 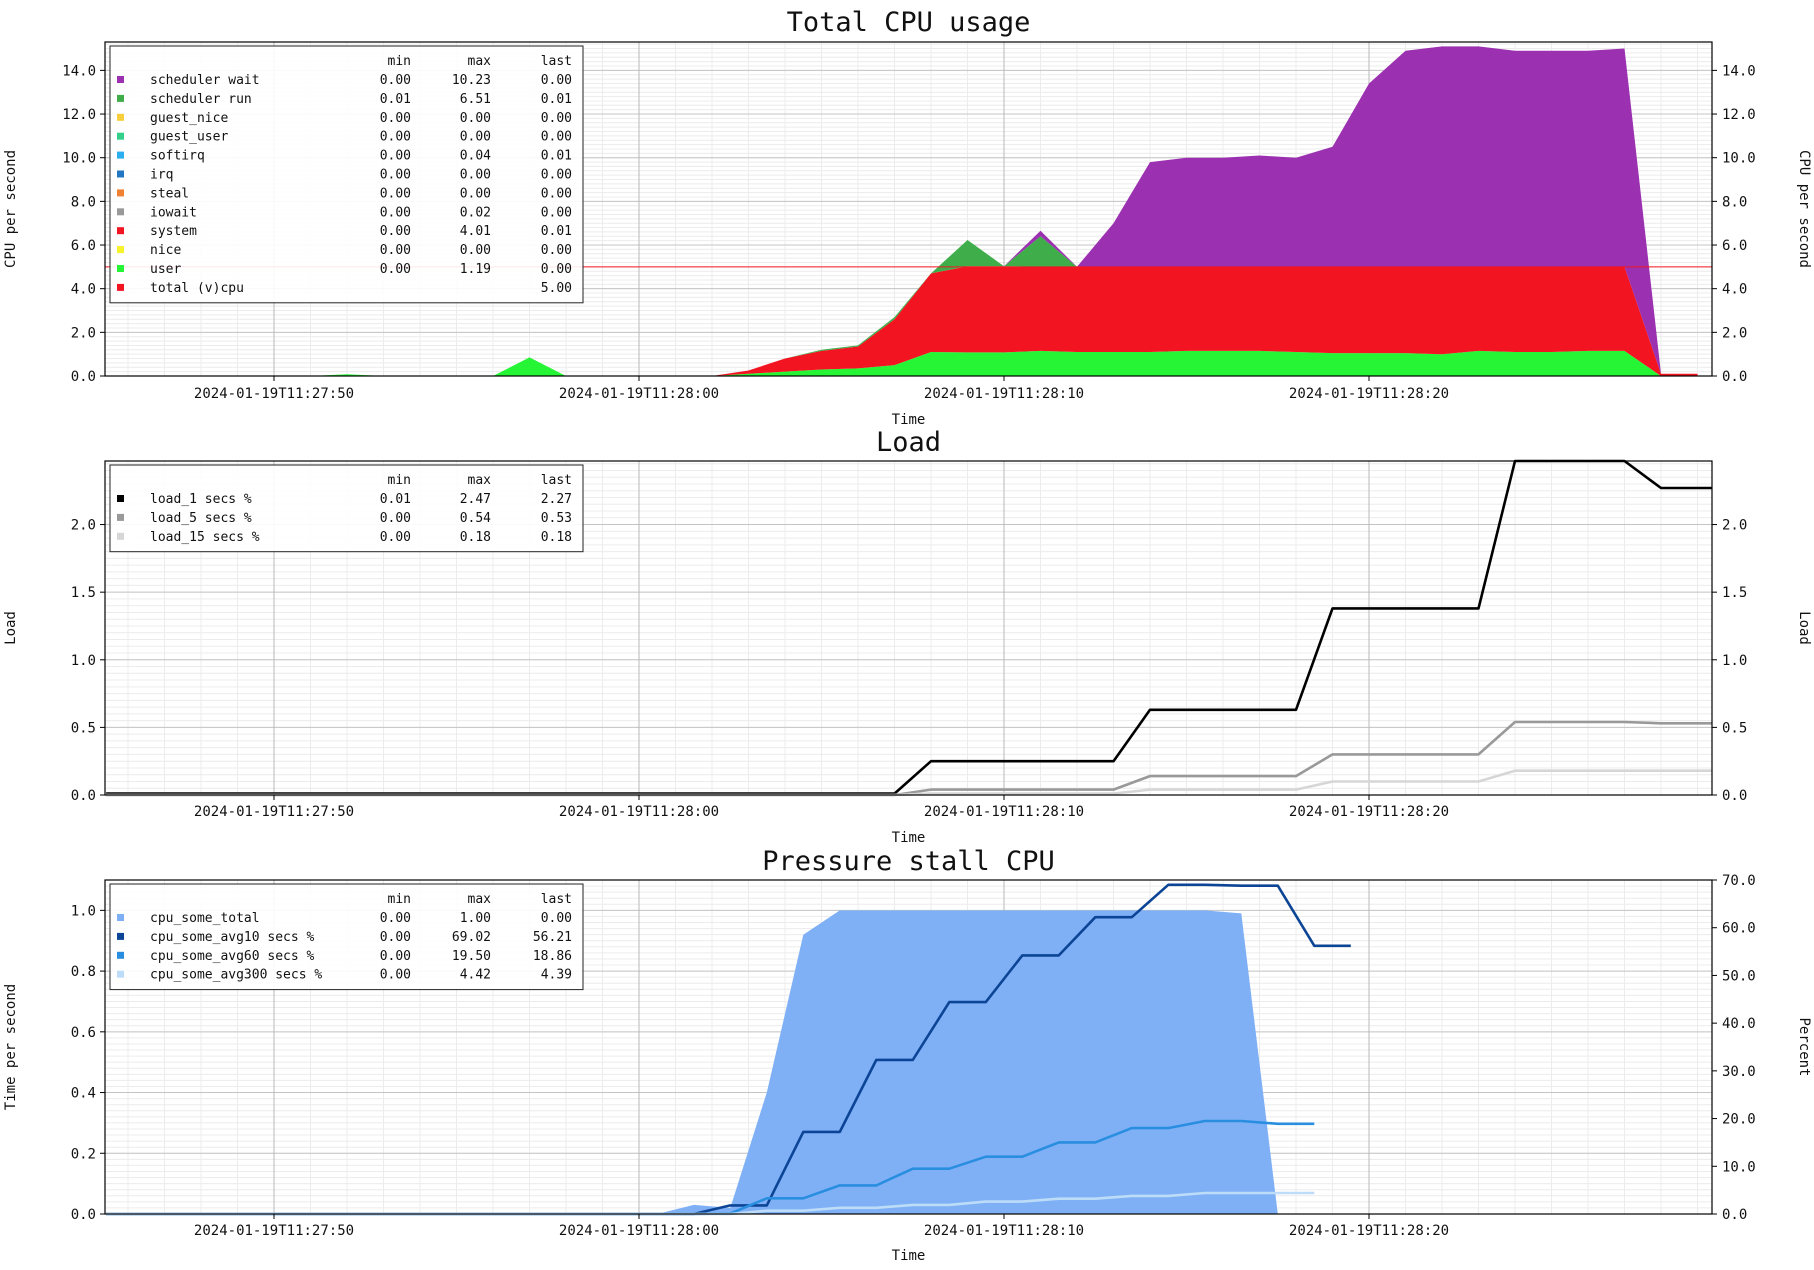 What do you see at coordinates (1734, 290) in the screenshot?
I see `y-right-tick-label: 4.0` at bounding box center [1734, 290].